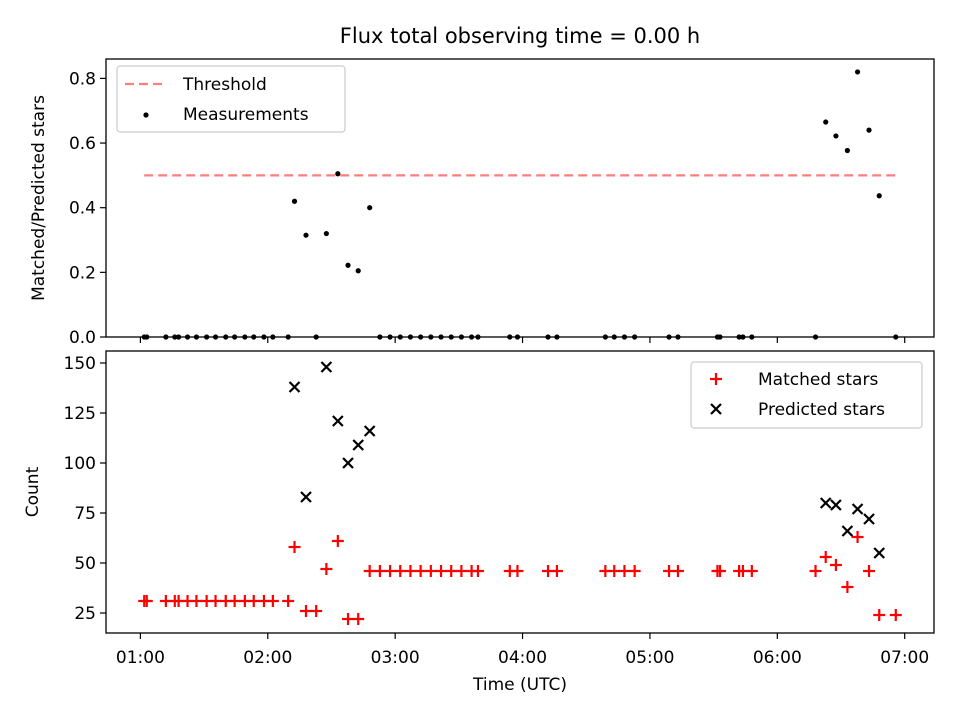 The width and height of the screenshot is (960, 720). I want to click on bottom-xtick-label-2: 03:00, so click(395, 658).